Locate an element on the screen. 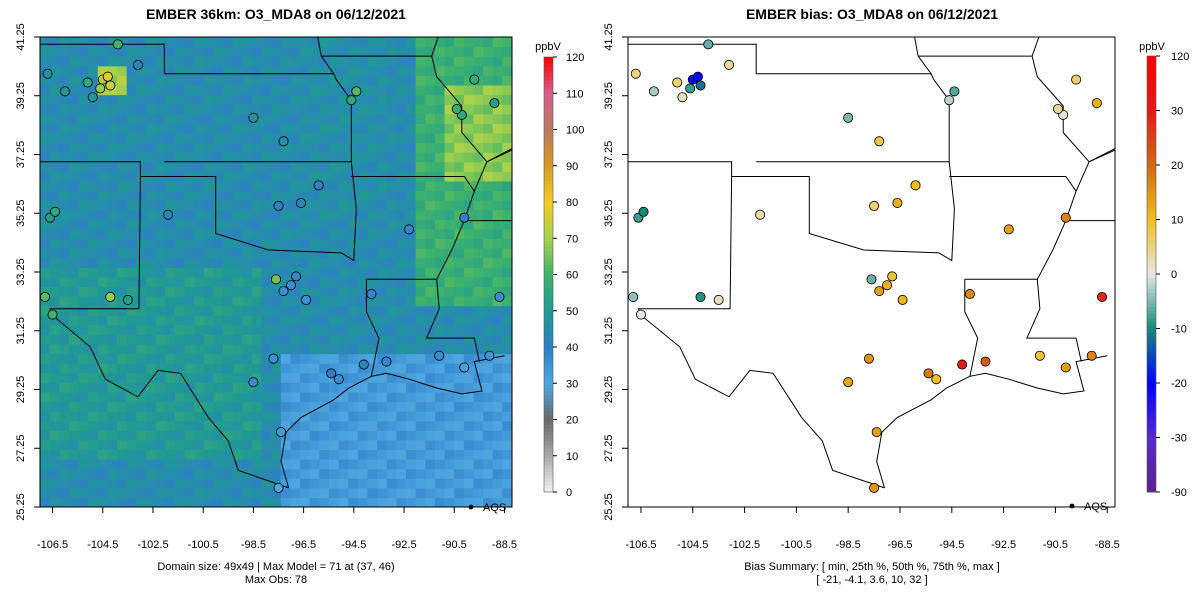 Image resolution: width=1200 pixels, height=600 pixels. colorbar-tick-label: 50 is located at coordinates (572, 312).